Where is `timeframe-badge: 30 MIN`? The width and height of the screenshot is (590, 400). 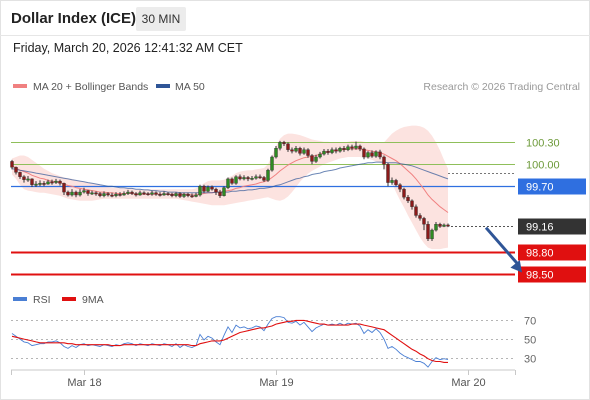 timeframe-badge: 30 MIN is located at coordinates (161, 19).